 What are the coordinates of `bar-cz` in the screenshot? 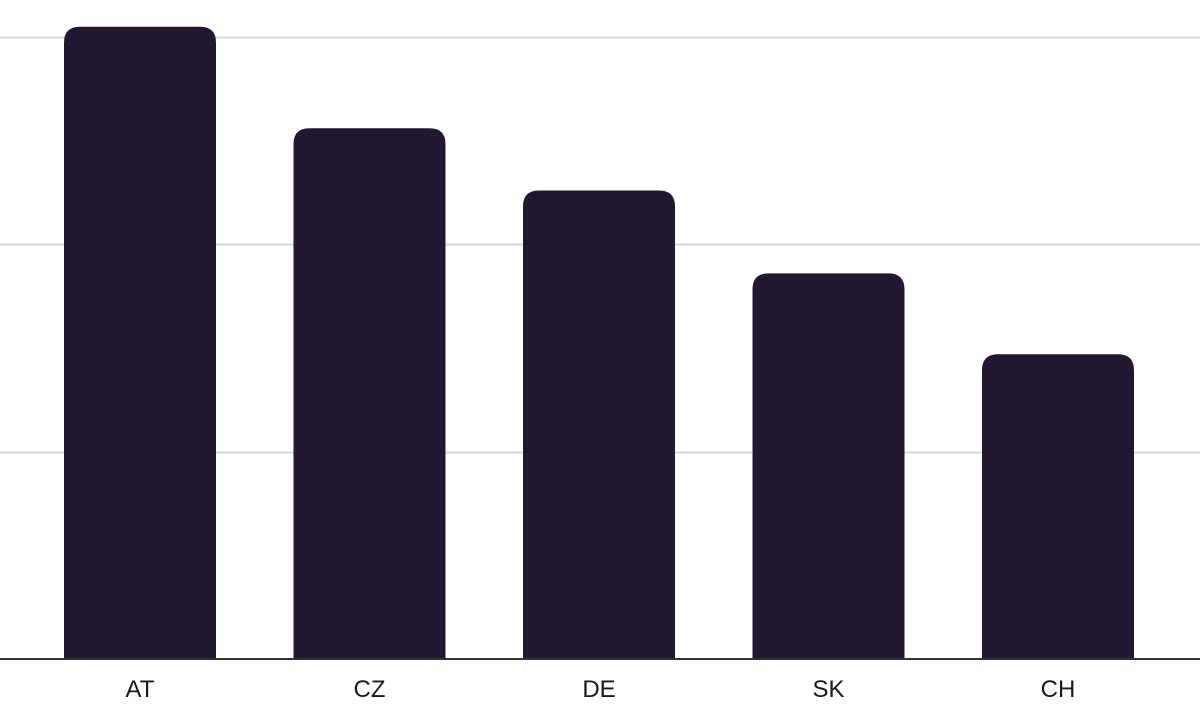 It's located at (369, 393).